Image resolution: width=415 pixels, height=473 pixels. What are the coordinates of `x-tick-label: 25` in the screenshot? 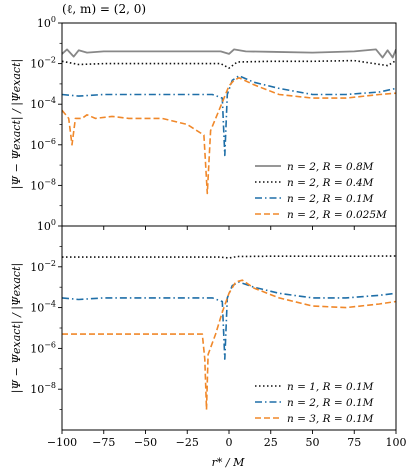 It's located at (271, 442).